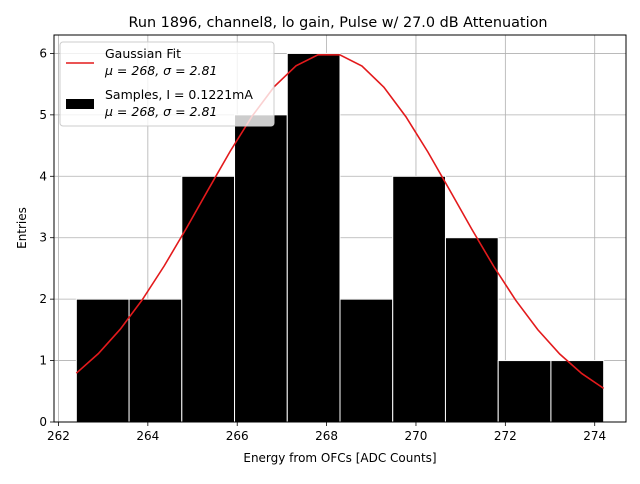  I want to click on y-tick-label-3: 3, so click(43, 238).